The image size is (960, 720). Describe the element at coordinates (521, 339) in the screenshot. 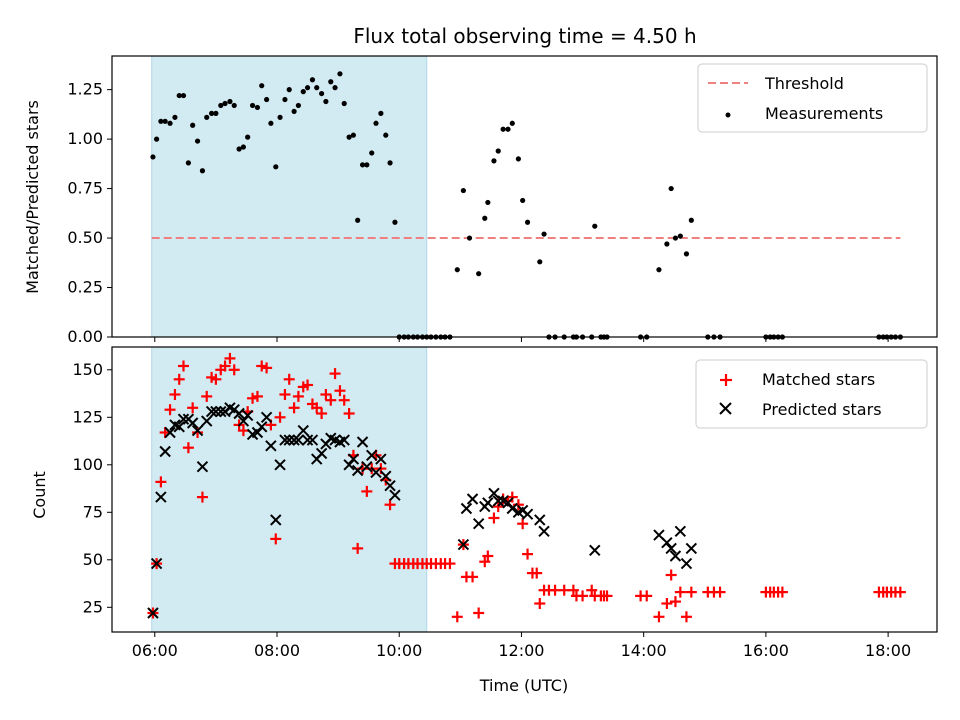

I see `top-x-ticks` at that location.